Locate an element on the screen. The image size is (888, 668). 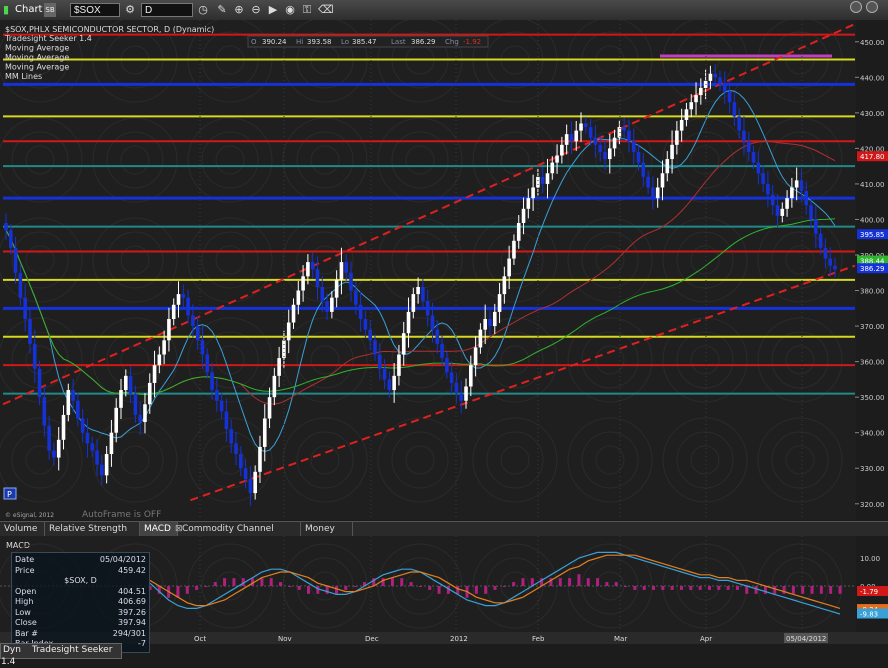
symbol-input is located at coordinates (95, 10).